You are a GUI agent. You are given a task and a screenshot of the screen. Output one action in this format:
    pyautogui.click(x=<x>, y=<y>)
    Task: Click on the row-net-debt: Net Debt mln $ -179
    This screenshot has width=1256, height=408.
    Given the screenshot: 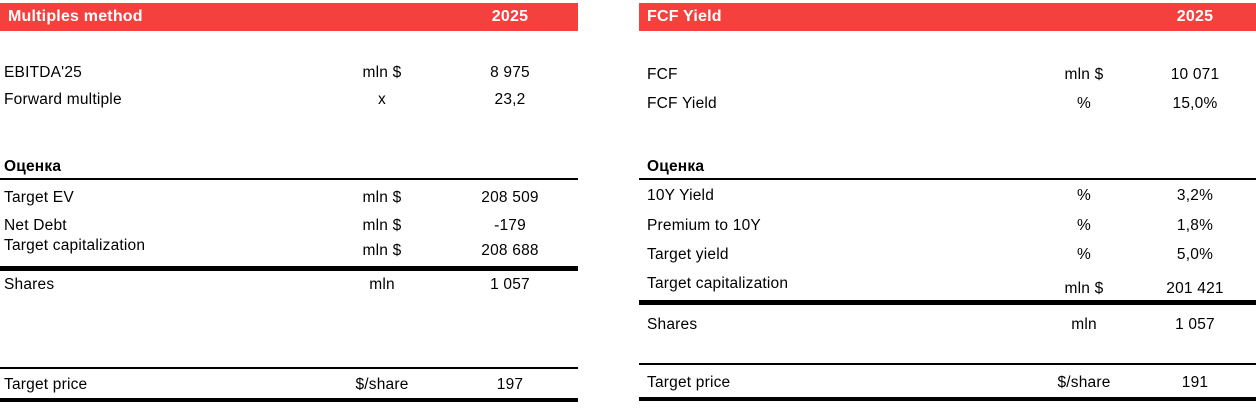 What is the action you would take?
    pyautogui.click(x=289, y=226)
    